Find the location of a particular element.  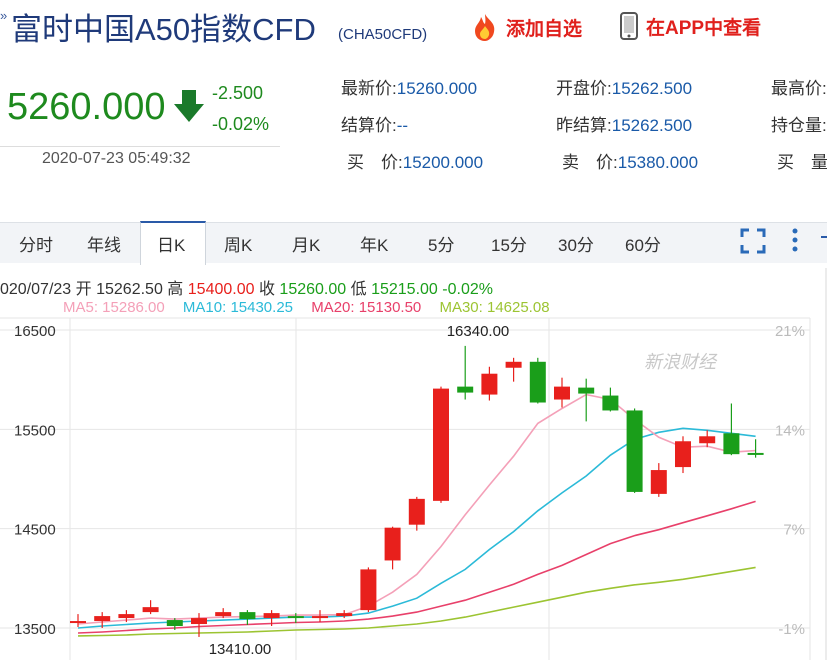

high-value: 15400.00 is located at coordinates (221, 289).